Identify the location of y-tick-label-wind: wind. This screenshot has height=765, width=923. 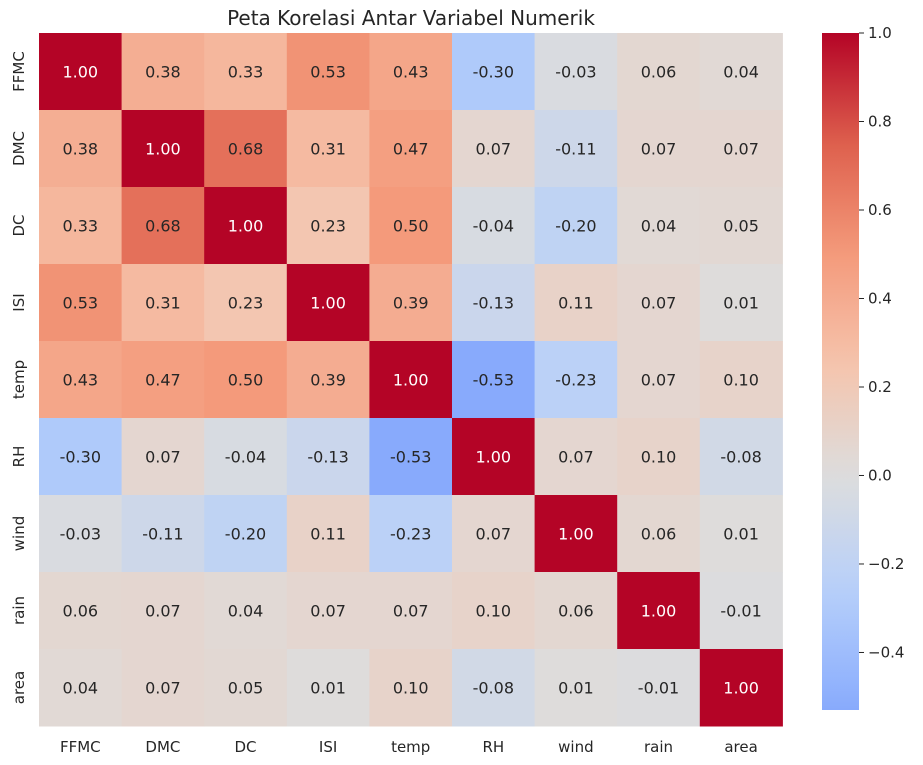
(19, 533).